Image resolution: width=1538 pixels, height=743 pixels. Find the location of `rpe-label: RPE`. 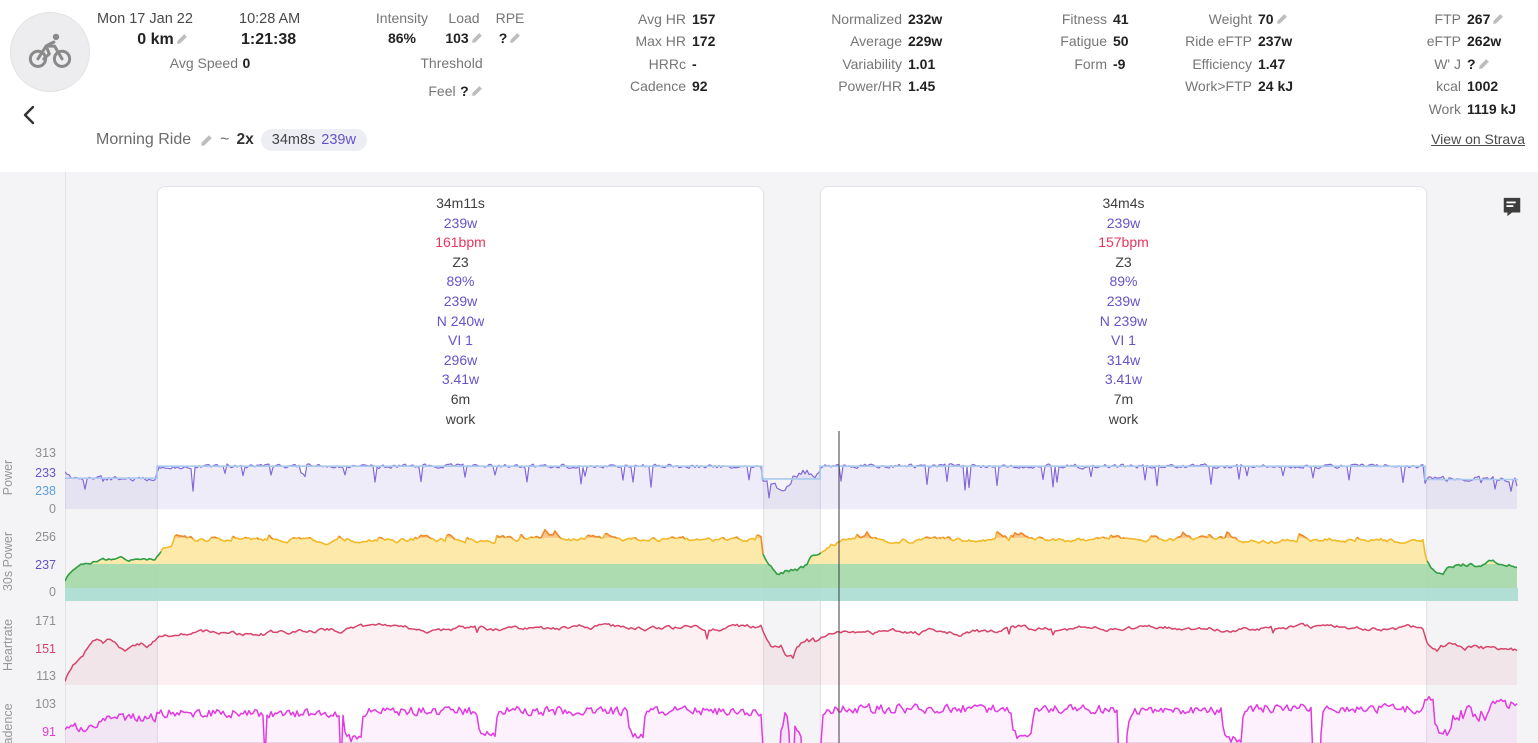

rpe-label: RPE is located at coordinates (510, 18).